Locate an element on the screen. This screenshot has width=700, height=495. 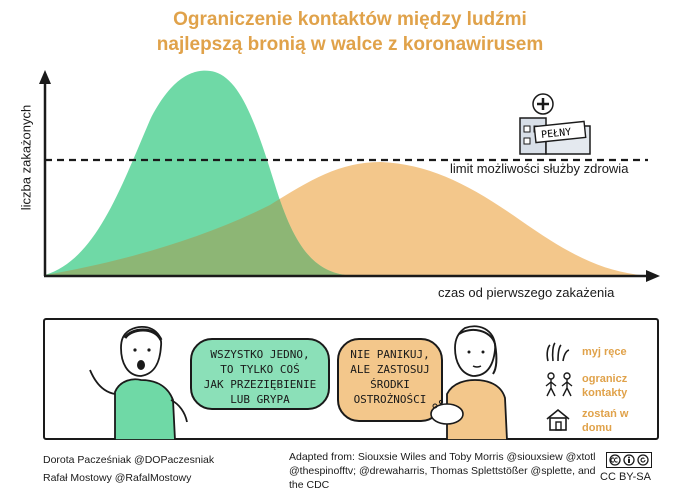
author-1: Dorota Pacześniak @DOPaczesniak is located at coordinates (129, 460).